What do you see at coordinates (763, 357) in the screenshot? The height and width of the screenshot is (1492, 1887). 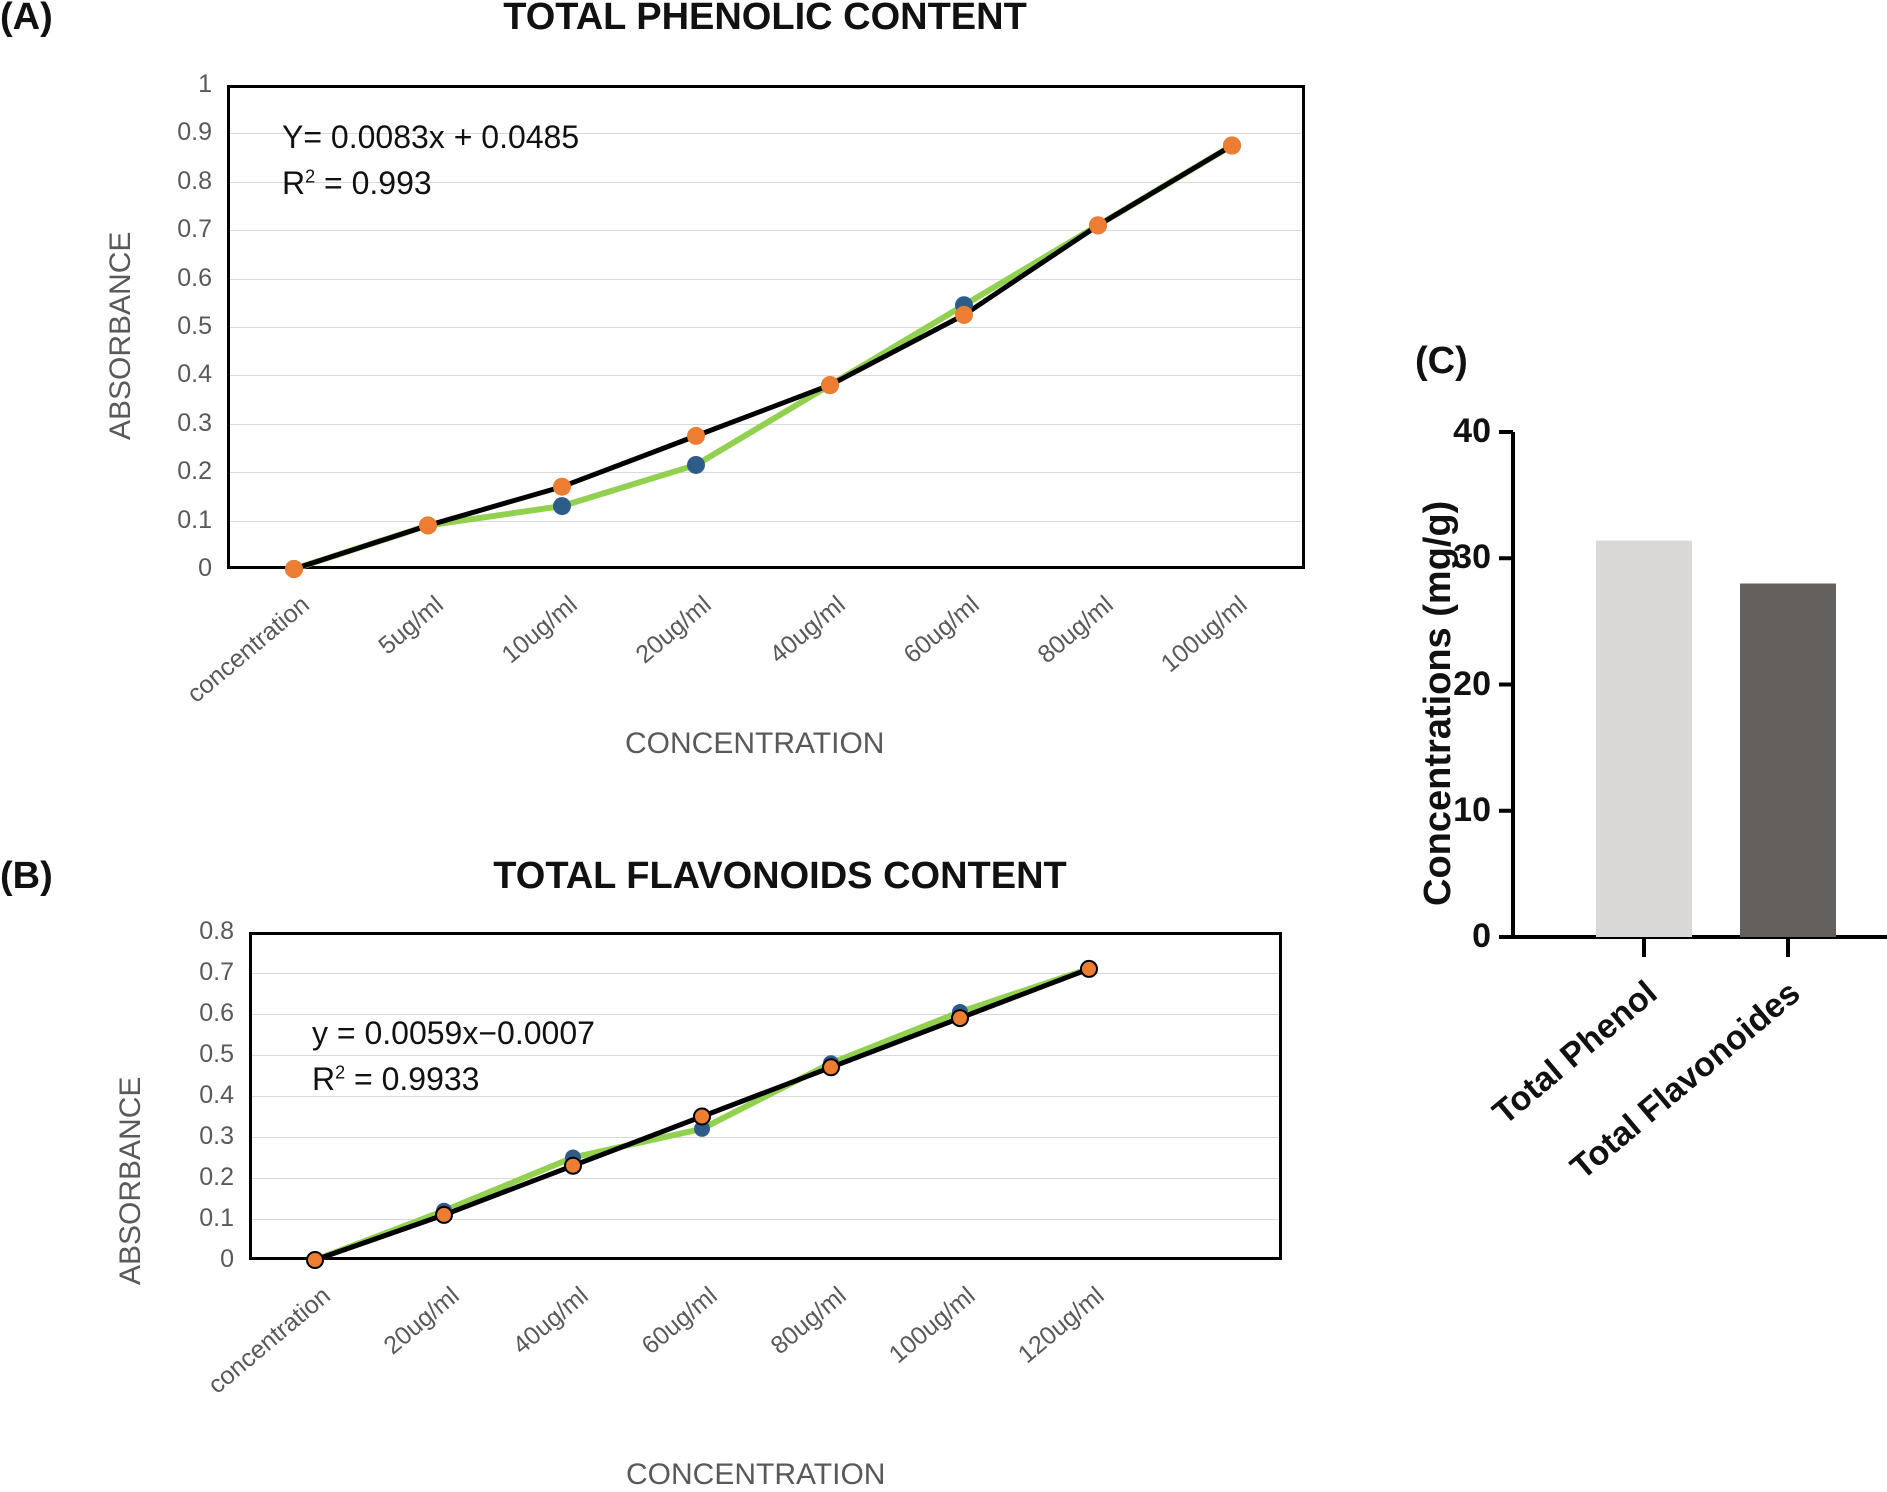 I see `fitted-line` at bounding box center [763, 357].